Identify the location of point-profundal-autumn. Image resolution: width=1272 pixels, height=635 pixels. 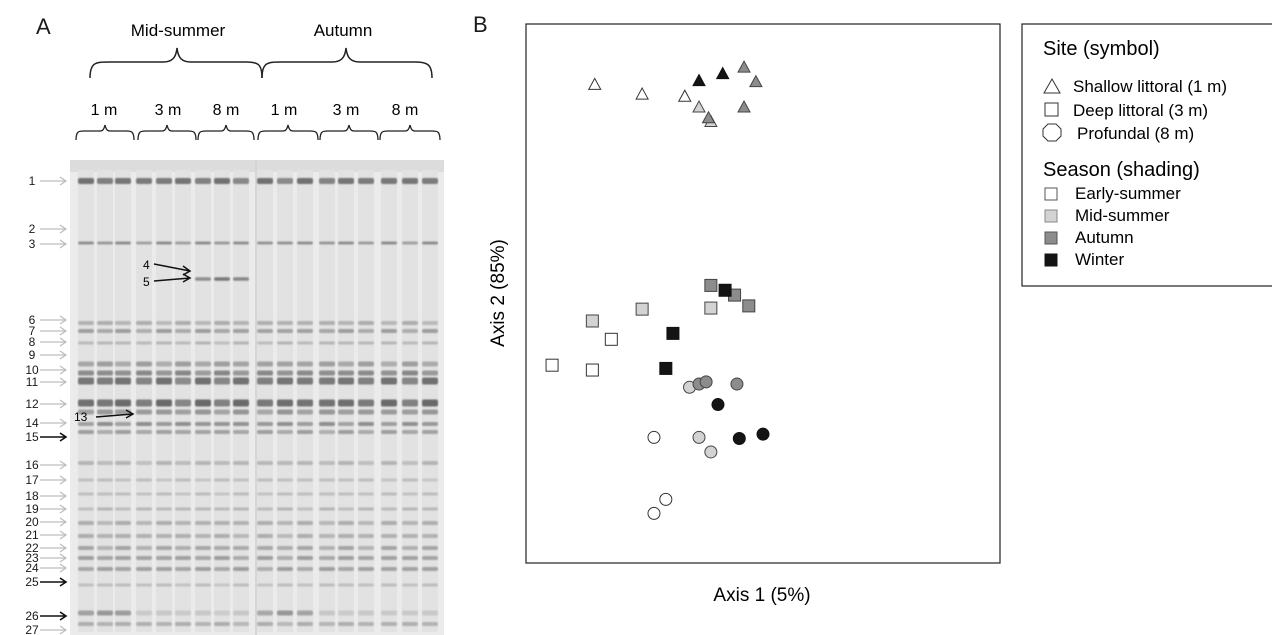
(706, 382).